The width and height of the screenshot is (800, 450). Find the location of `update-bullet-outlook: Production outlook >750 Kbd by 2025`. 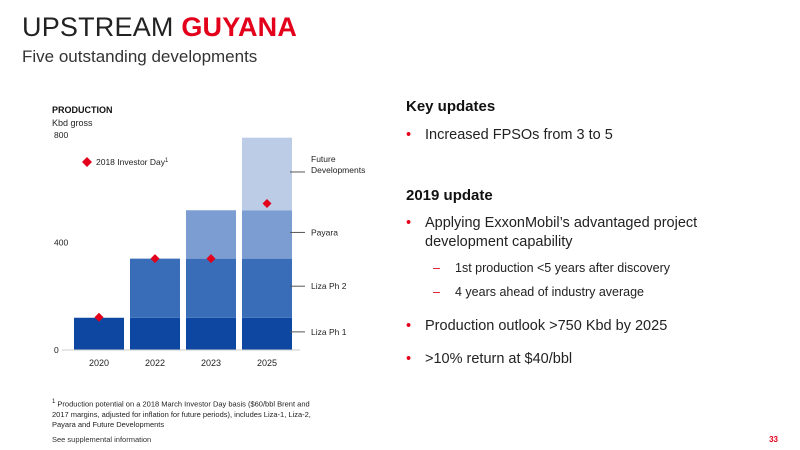

update-bullet-outlook: Production outlook >750 Kbd by 2025 is located at coordinates (596, 326).